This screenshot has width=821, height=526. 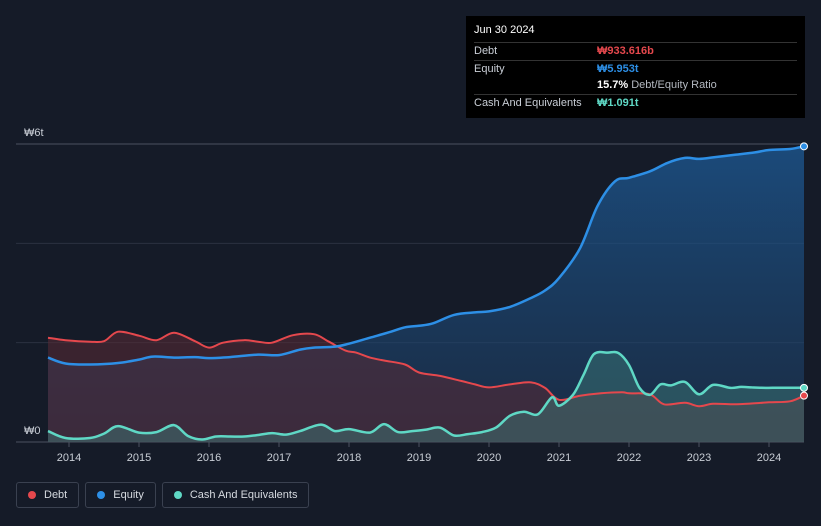 I want to click on tooltip-cash-label: Cash And Equivalents, so click(x=528, y=102).